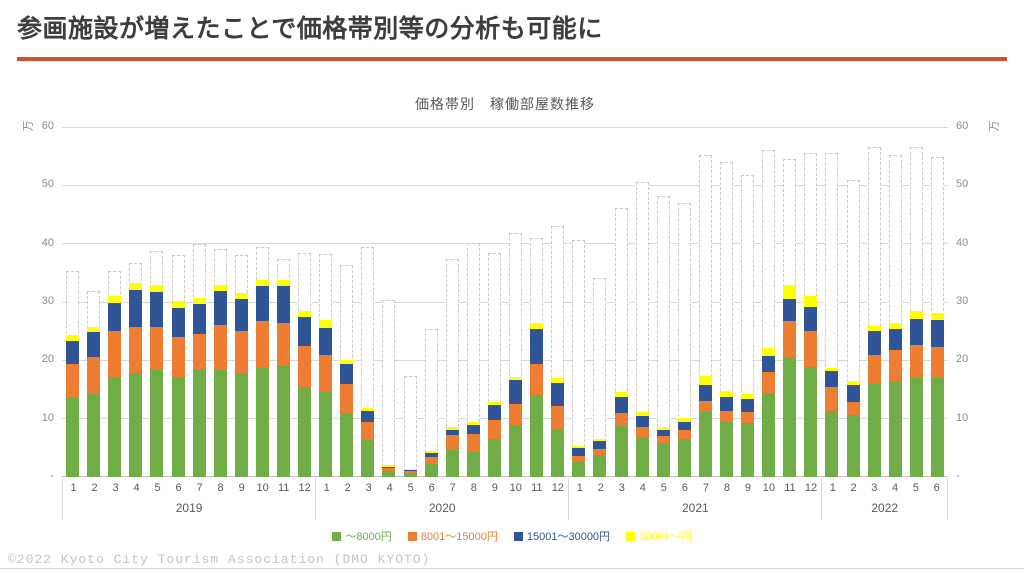 The image size is (1024, 576). Describe the element at coordinates (505, 104) in the screenshot. I see `chart-title: 価格帯別 稼働部屋数推移` at that location.